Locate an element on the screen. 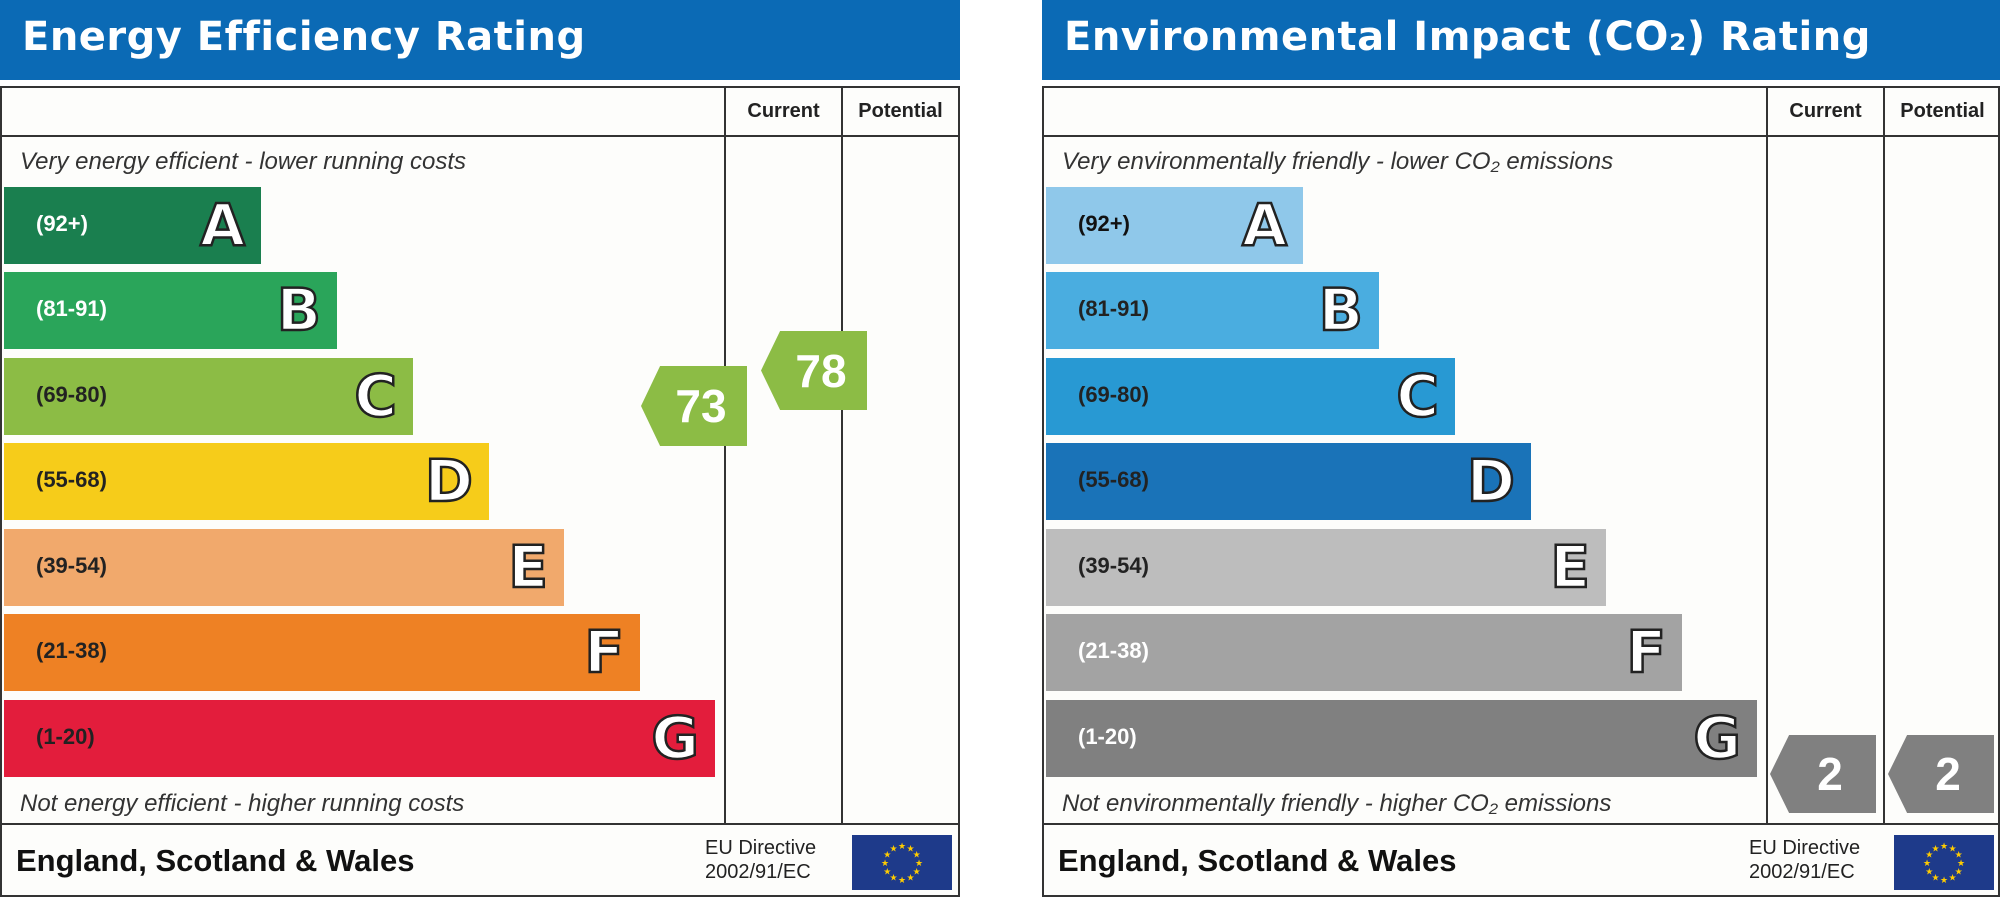 The image size is (2000, 899). current-rating-arrow: 73 is located at coordinates (694, 406).